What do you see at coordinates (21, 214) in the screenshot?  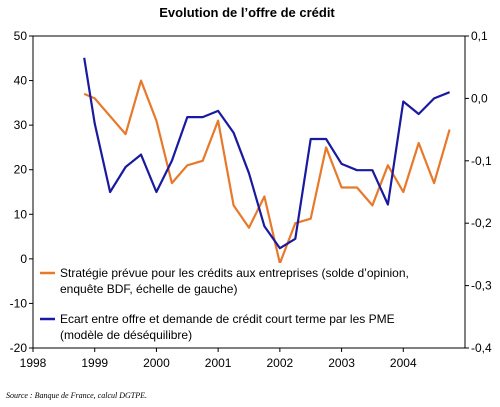 I see `left-tick-label: 10` at bounding box center [21, 214].